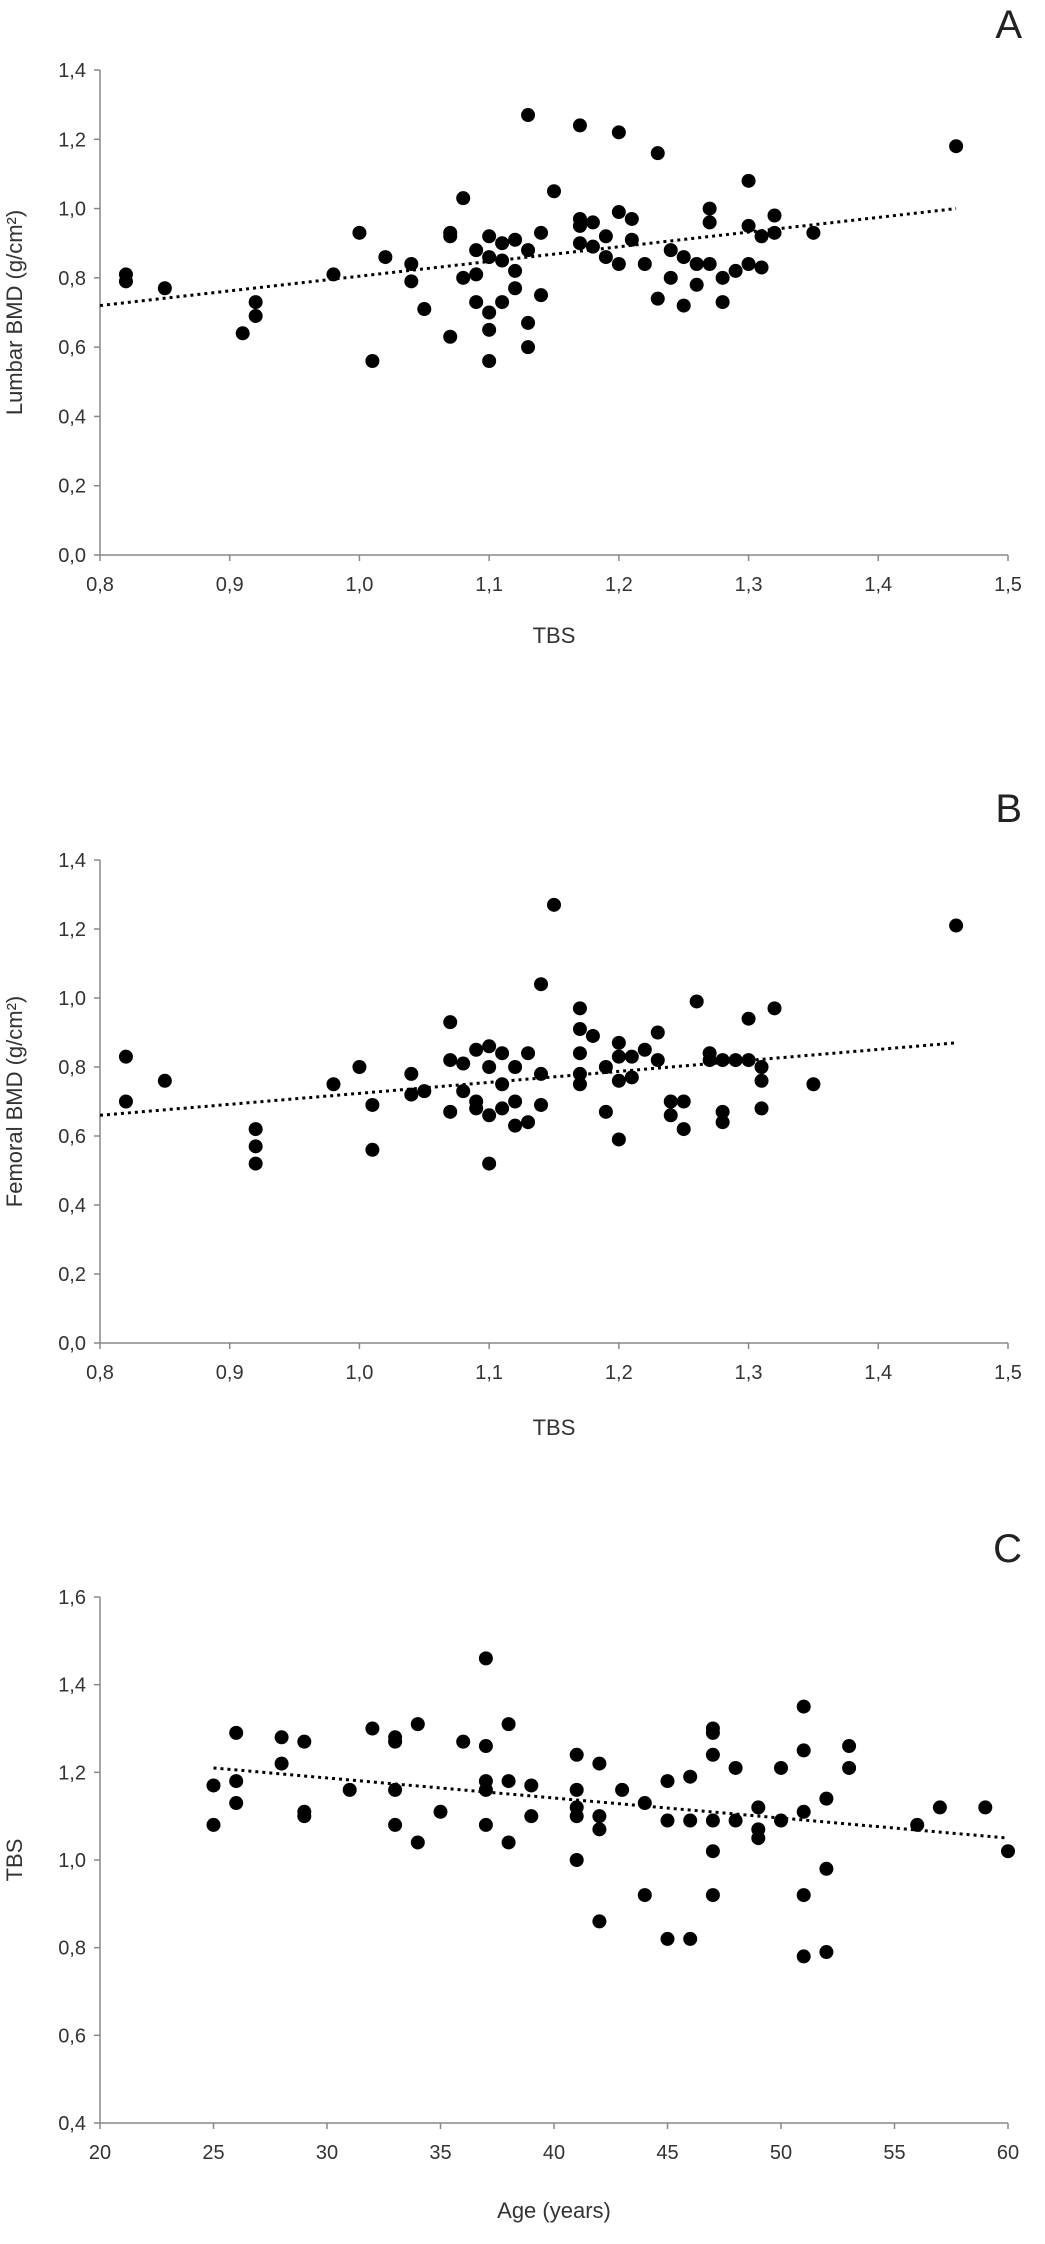 The height and width of the screenshot is (2244, 1045). Describe the element at coordinates (489, 1373) in the screenshot. I see `x-tick-label: 1,1` at that location.